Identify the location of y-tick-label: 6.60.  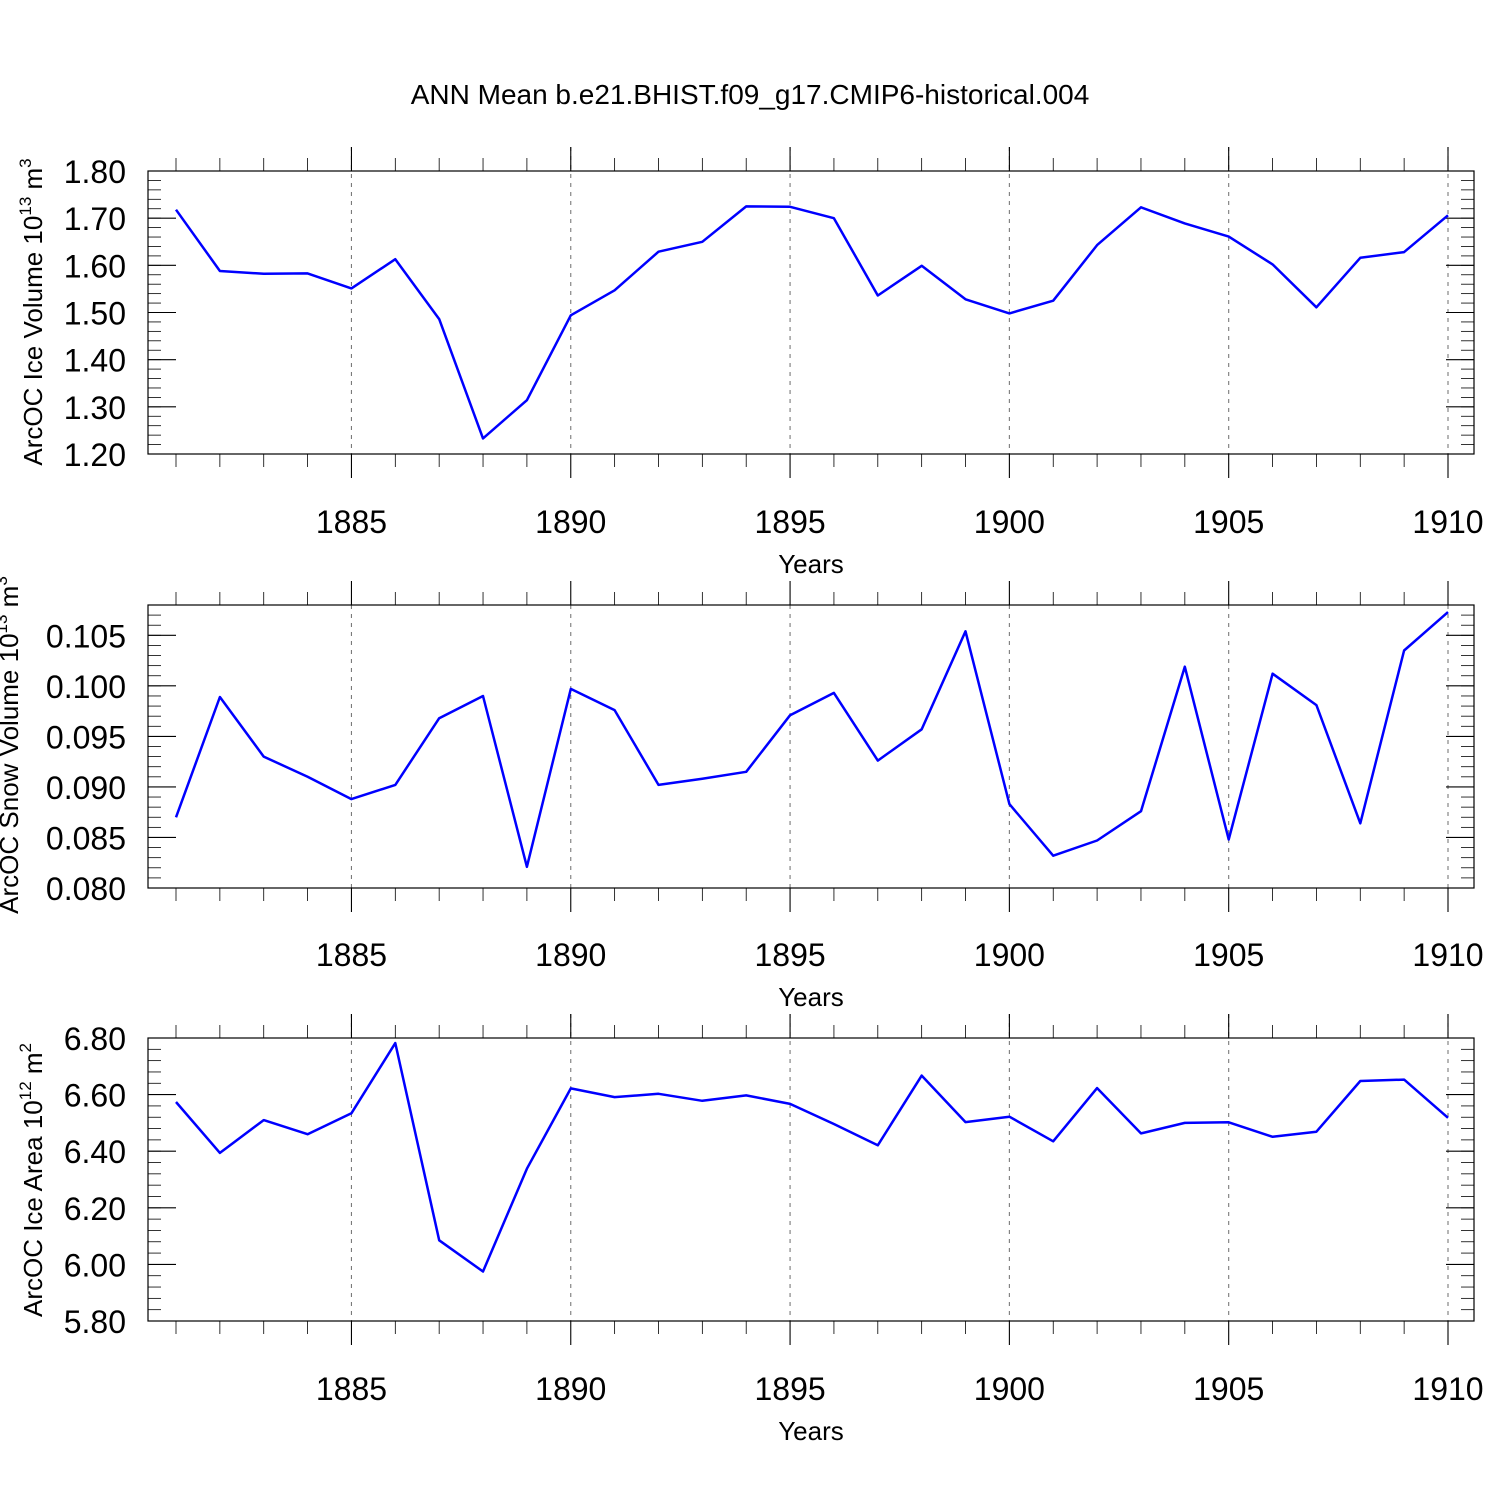
(95, 1096).